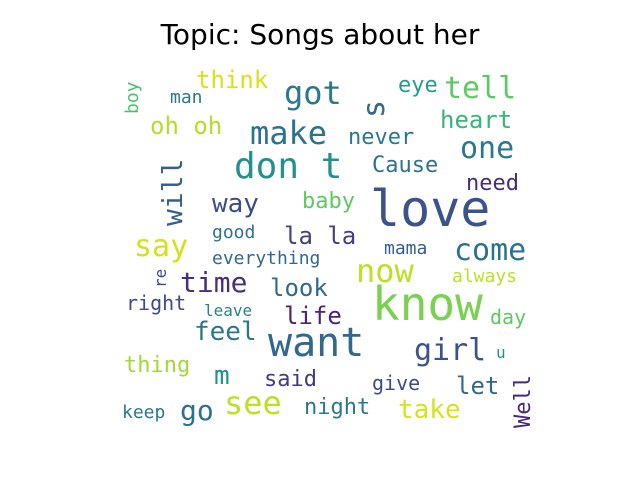  Describe the element at coordinates (228, 310) in the screenshot. I see `word-leave: leave` at that location.